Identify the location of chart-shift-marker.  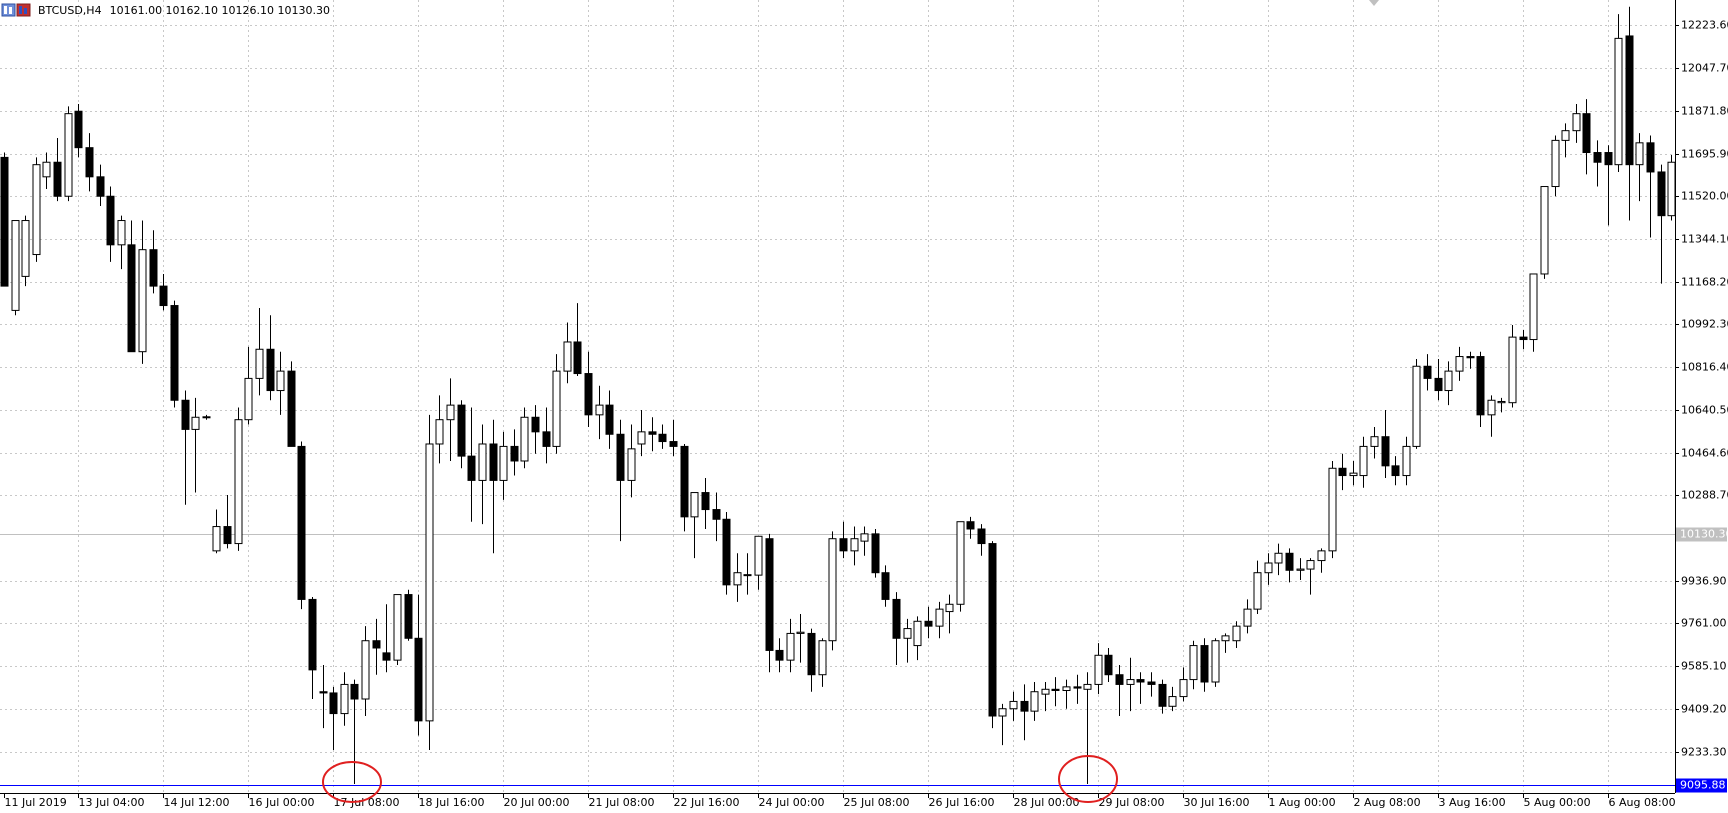
(1374, 3).